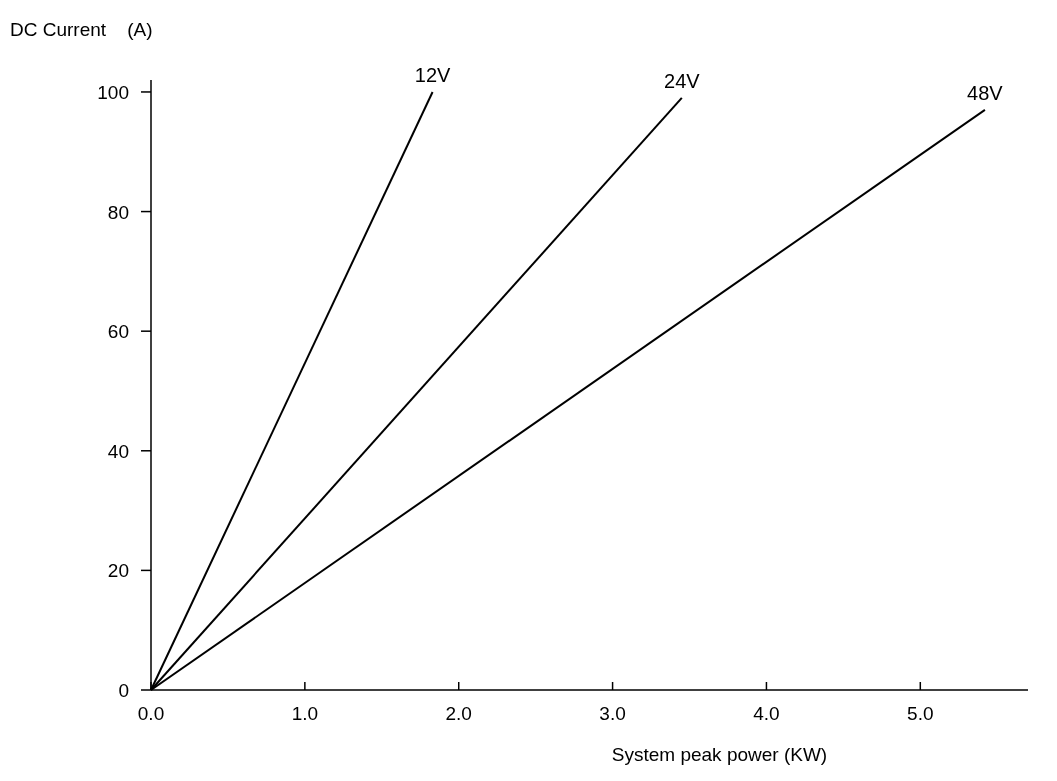 The width and height of the screenshot is (1057, 781). Describe the element at coordinates (305, 713) in the screenshot. I see `x-tick-label: 1.0` at that location.